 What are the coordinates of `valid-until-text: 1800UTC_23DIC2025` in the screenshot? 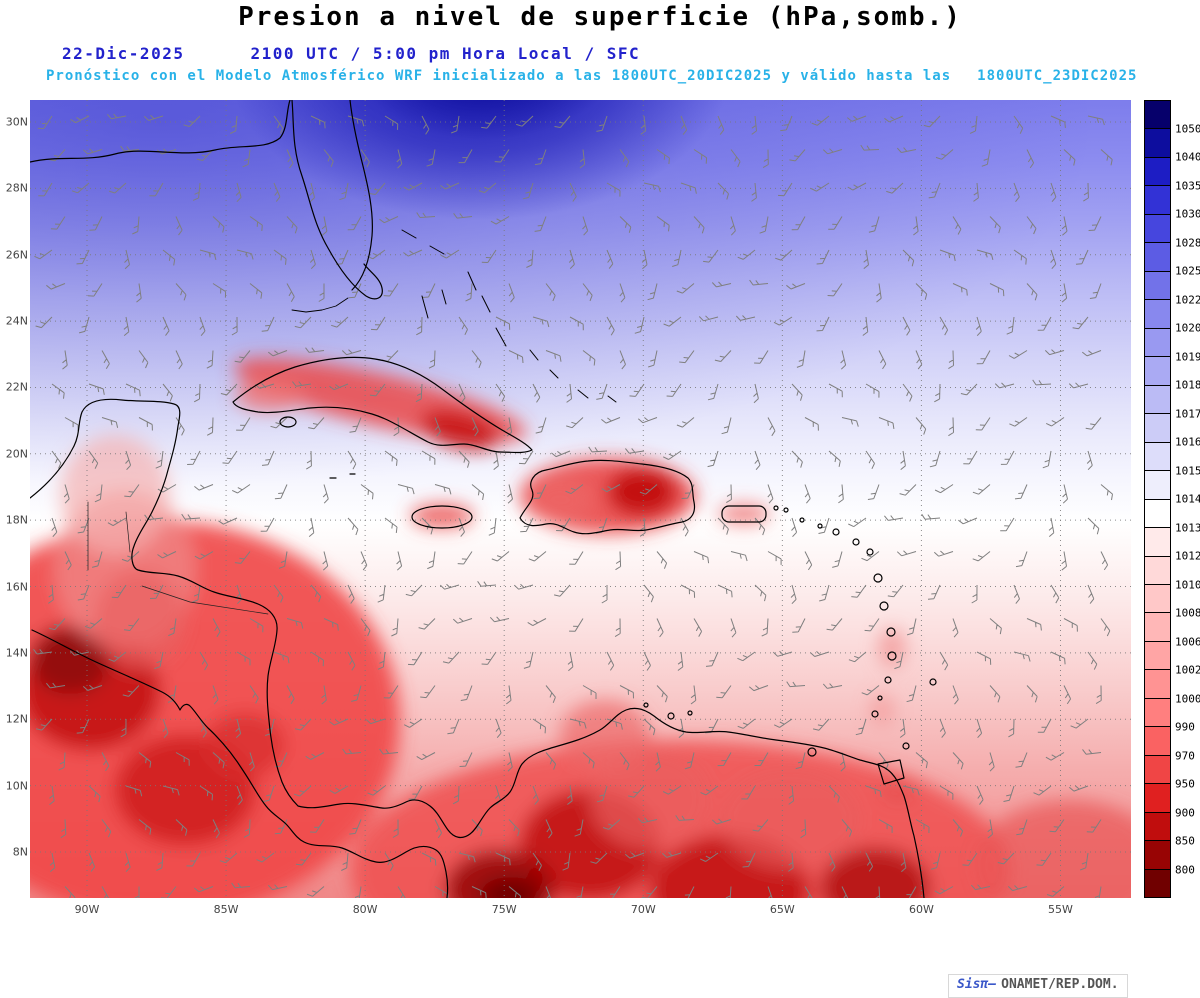 It's located at (1057, 76).